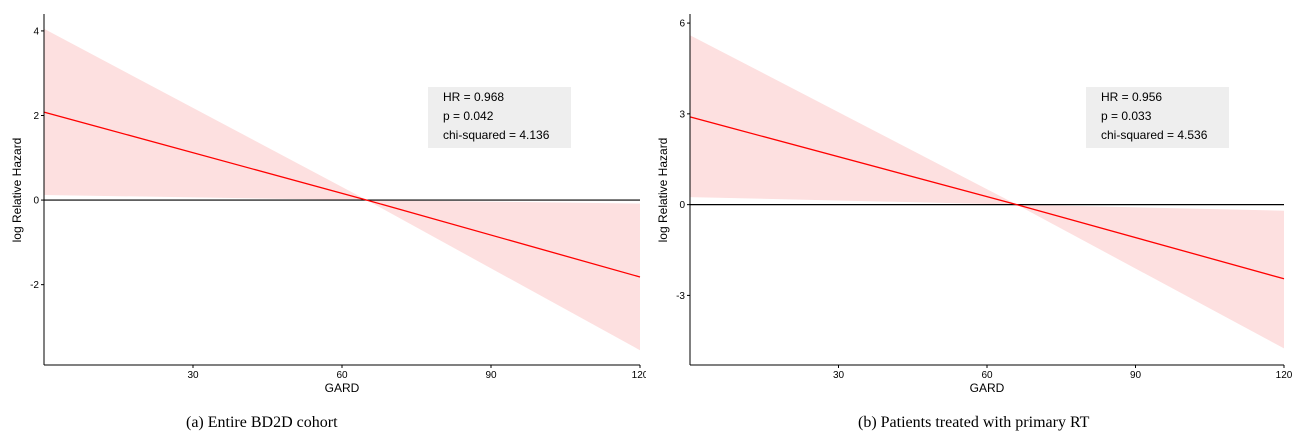 This screenshot has height=442, width=1292. What do you see at coordinates (682, 114) in the screenshot?
I see `y-tick-label: 3` at bounding box center [682, 114].